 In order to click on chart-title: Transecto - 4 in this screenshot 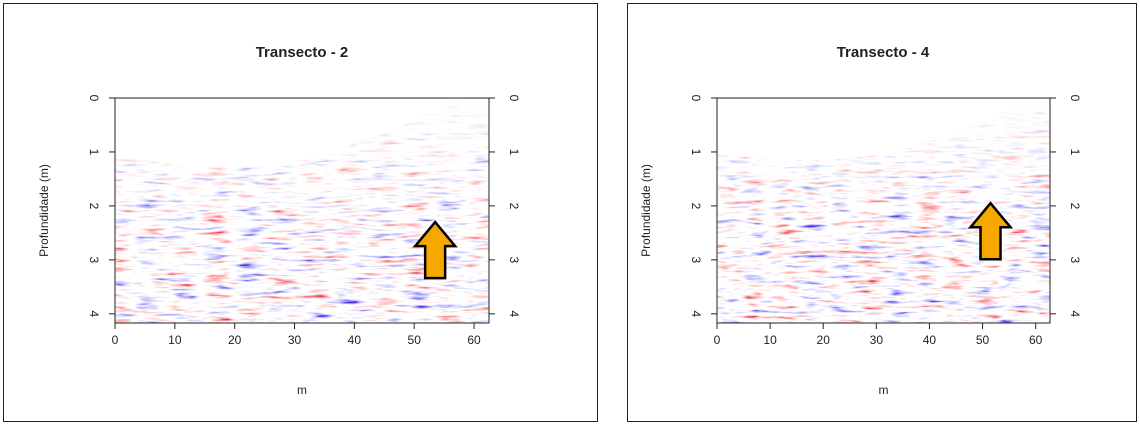, I will do `click(883, 52)`.